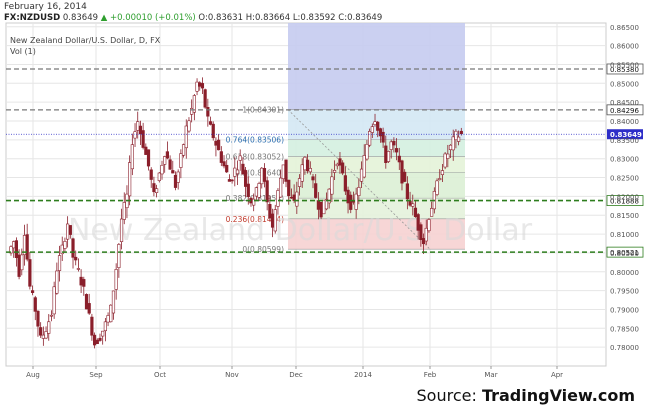 Image resolution: width=645 pixels, height=411 pixels. What do you see at coordinates (625, 252) in the screenshot?
I see `level-price-box` at bounding box center [625, 252].